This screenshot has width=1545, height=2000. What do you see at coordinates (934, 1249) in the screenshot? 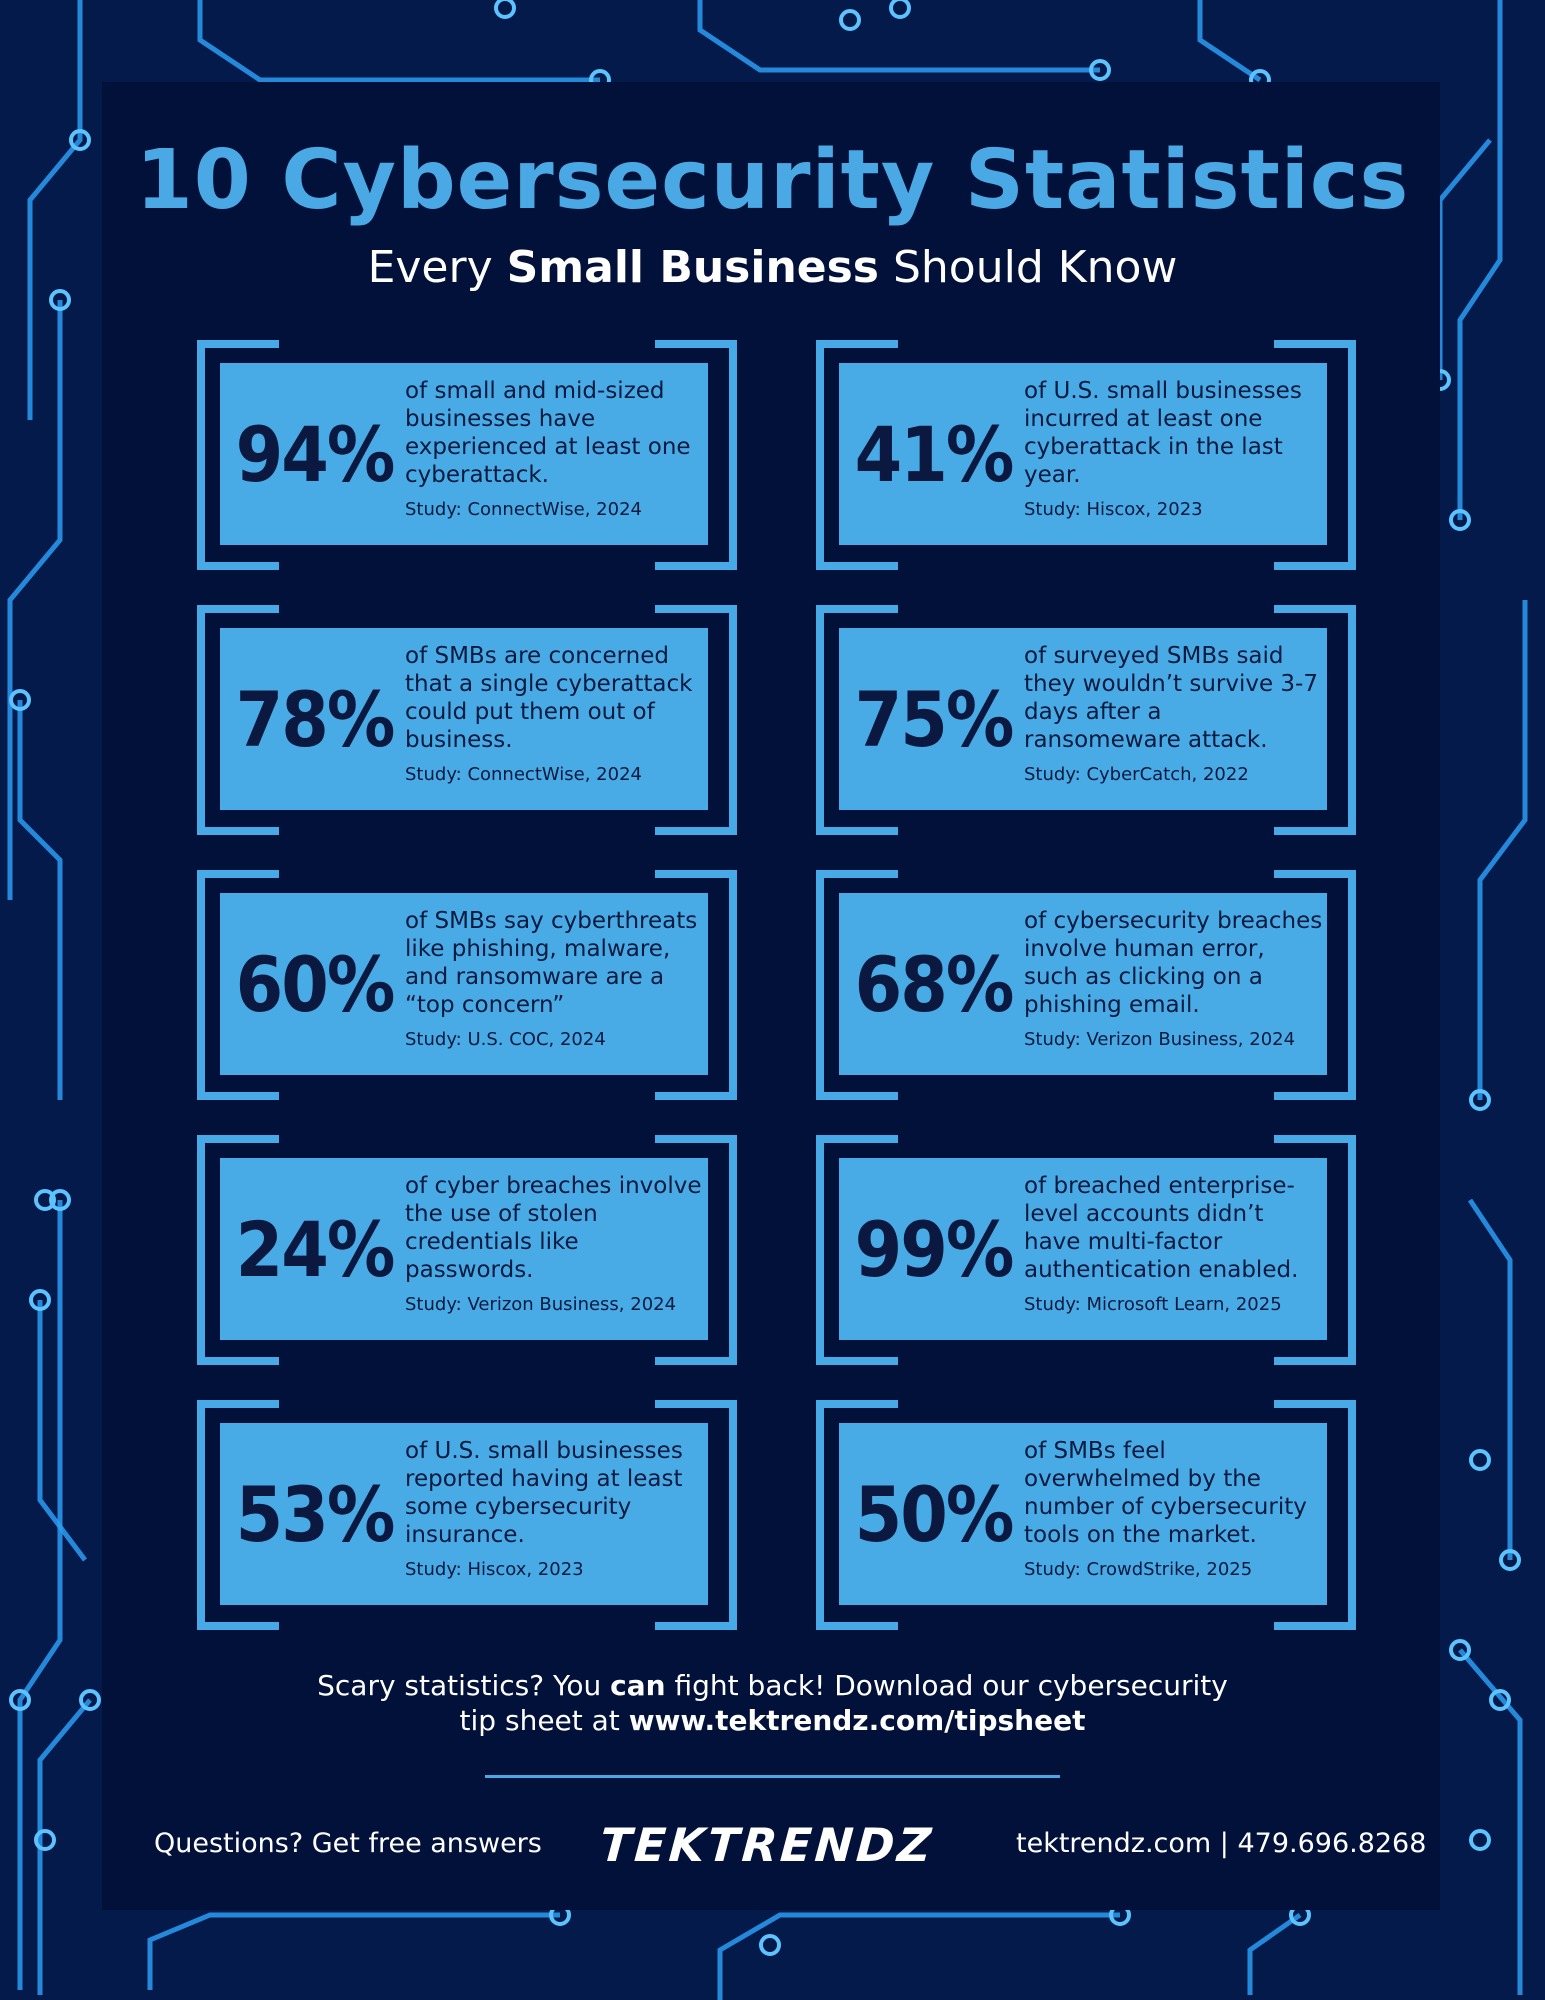
I see `stat-percentage: 99%` at bounding box center [934, 1249].